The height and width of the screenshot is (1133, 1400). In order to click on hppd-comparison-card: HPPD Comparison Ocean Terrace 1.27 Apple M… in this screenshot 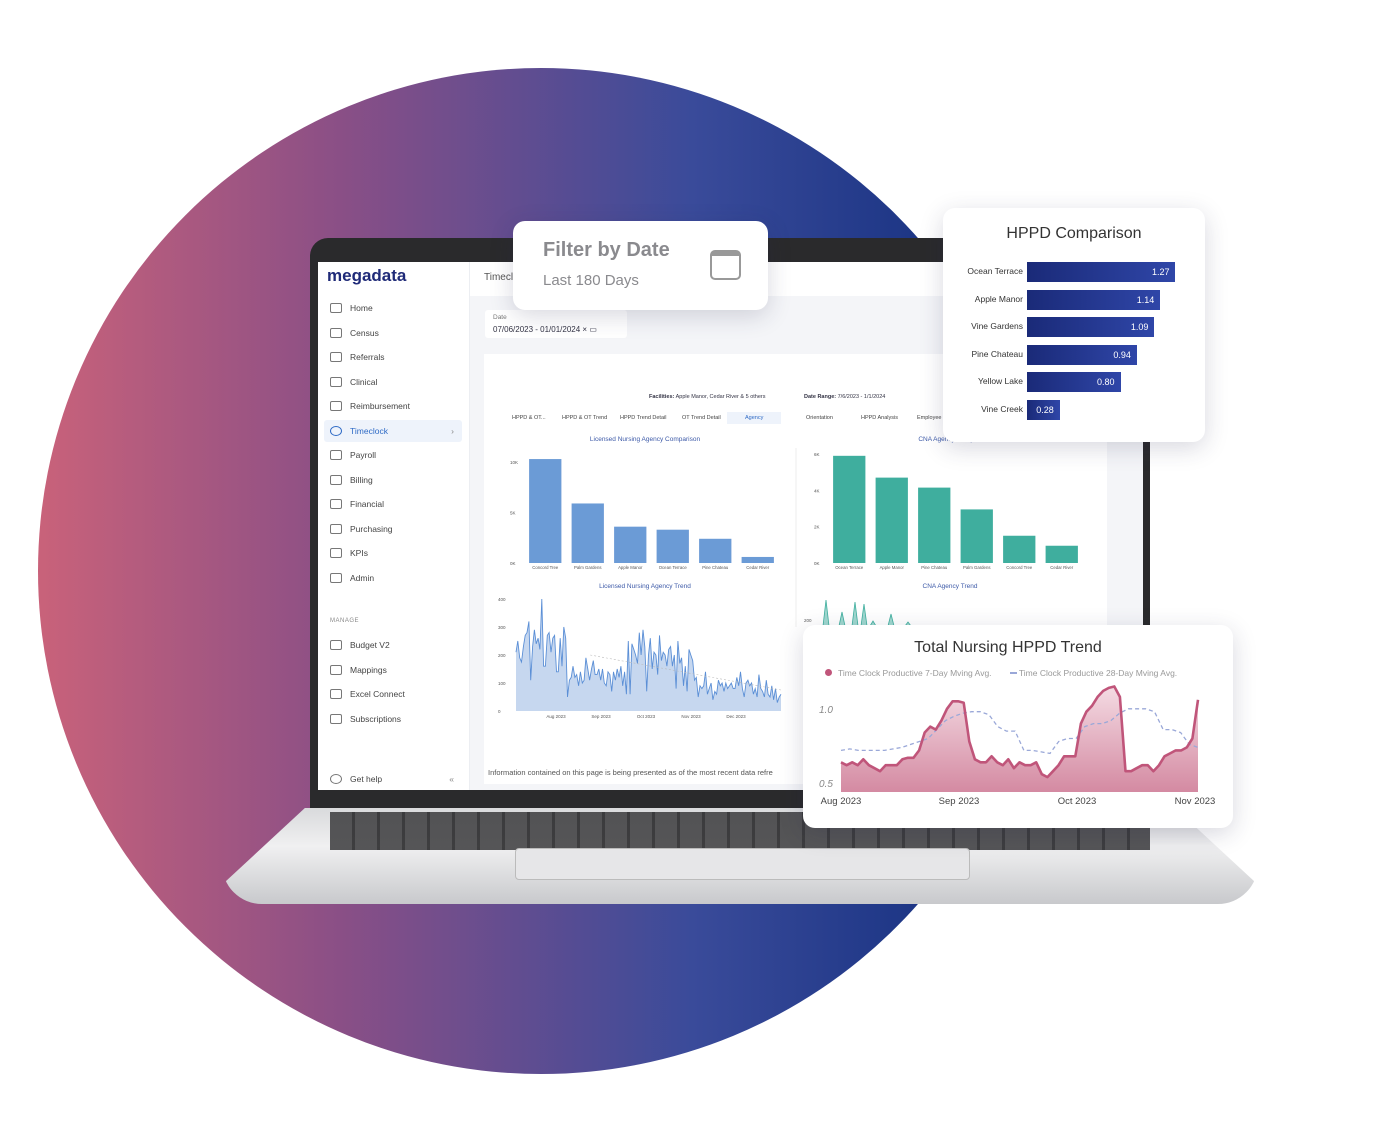, I will do `click(1074, 325)`.